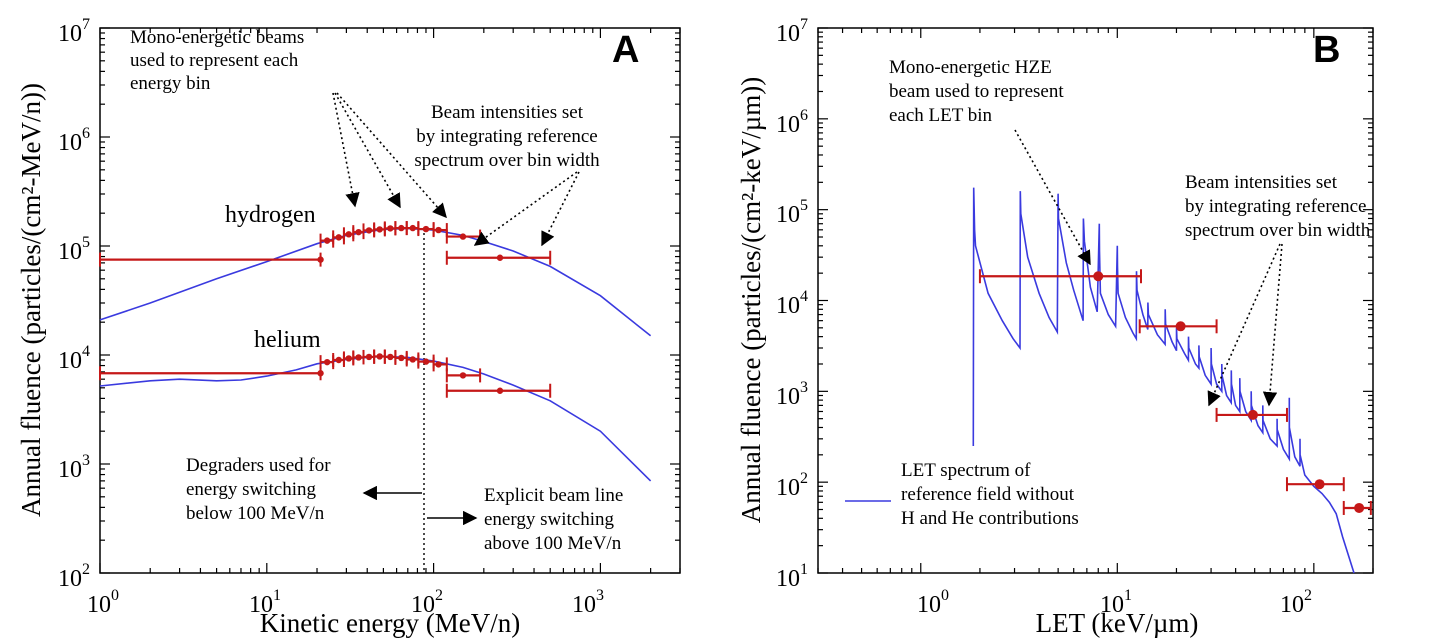 The image size is (1437, 640). What do you see at coordinates (792, 212) in the screenshot?
I see `panel-b-y-tick-label: 10⁵` at bounding box center [792, 212].